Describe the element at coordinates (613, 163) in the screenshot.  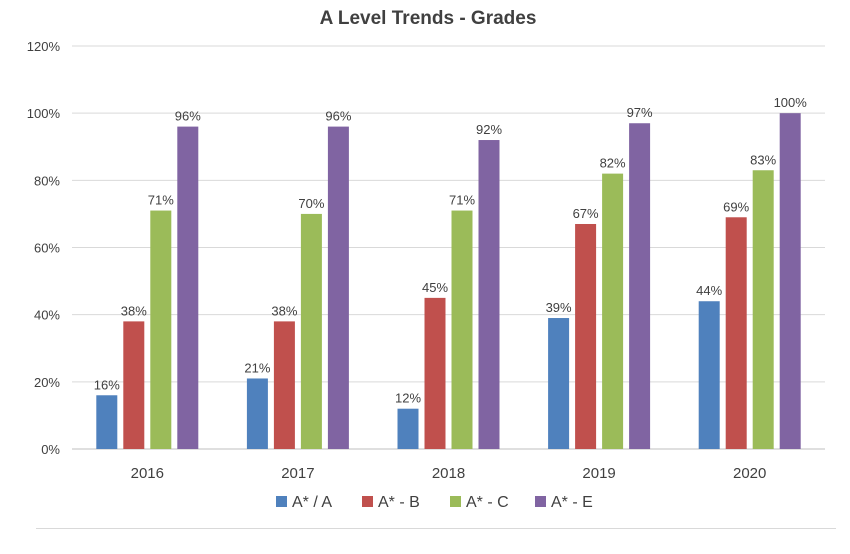
I see `data-label: 82%` at that location.